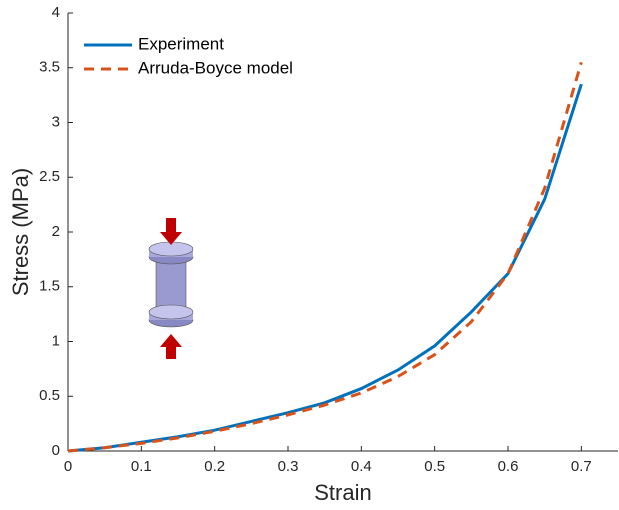 Image resolution: width=619 pixels, height=510 pixels. I want to click on x-axis-label: Strain, so click(342, 492).